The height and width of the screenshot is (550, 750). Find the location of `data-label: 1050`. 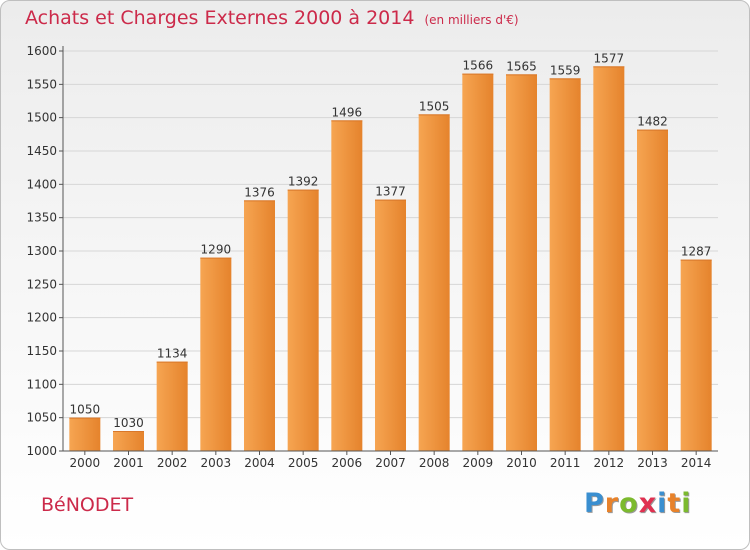

data-label: 1050 is located at coordinates (85, 410).